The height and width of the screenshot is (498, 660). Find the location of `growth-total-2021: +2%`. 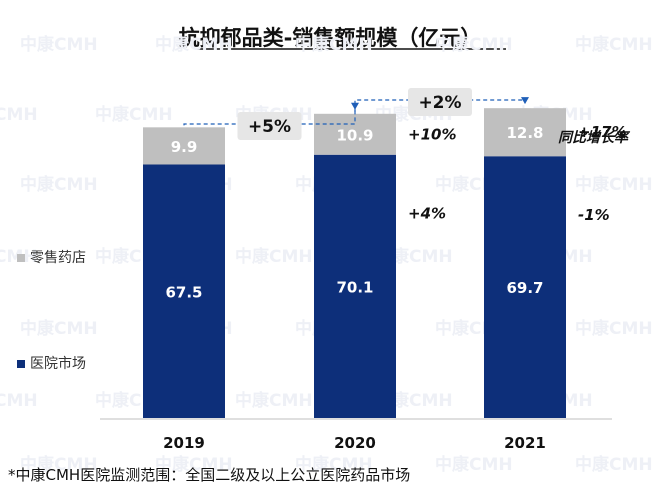

growth-total-2021: +2% is located at coordinates (439, 103).